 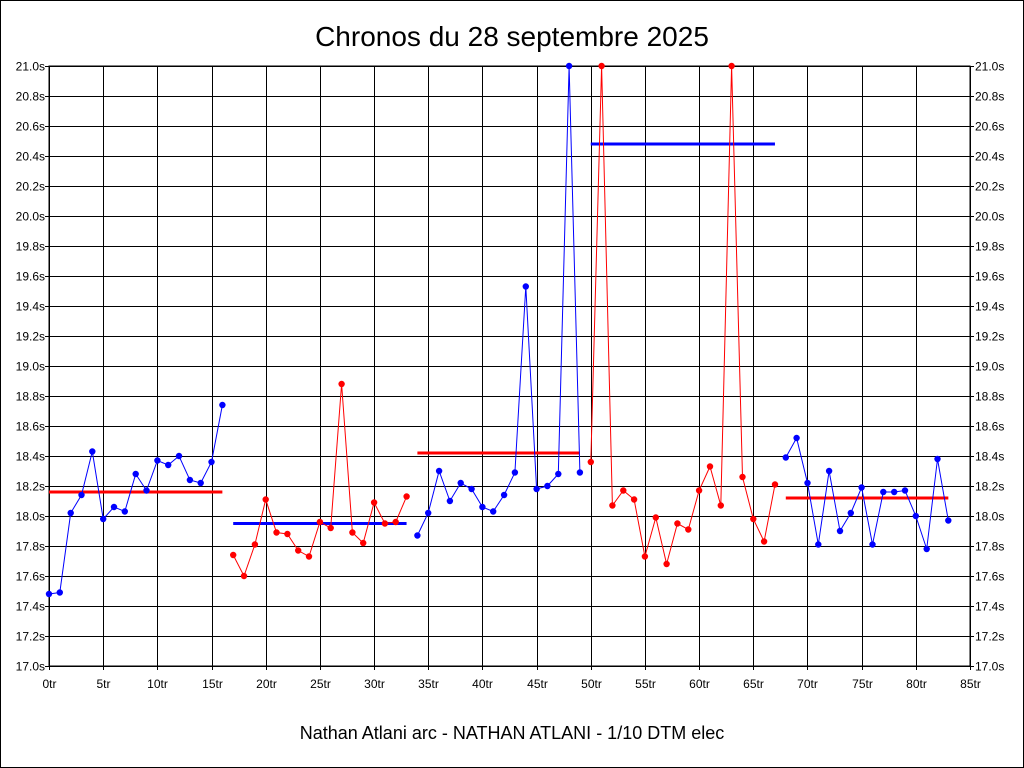 I want to click on x-tick-label: 30tr, so click(x=374, y=684).